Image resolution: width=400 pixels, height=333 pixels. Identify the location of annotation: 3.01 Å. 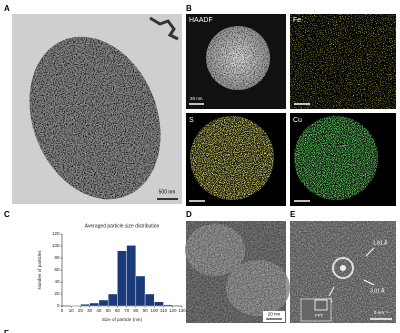
(377, 290).